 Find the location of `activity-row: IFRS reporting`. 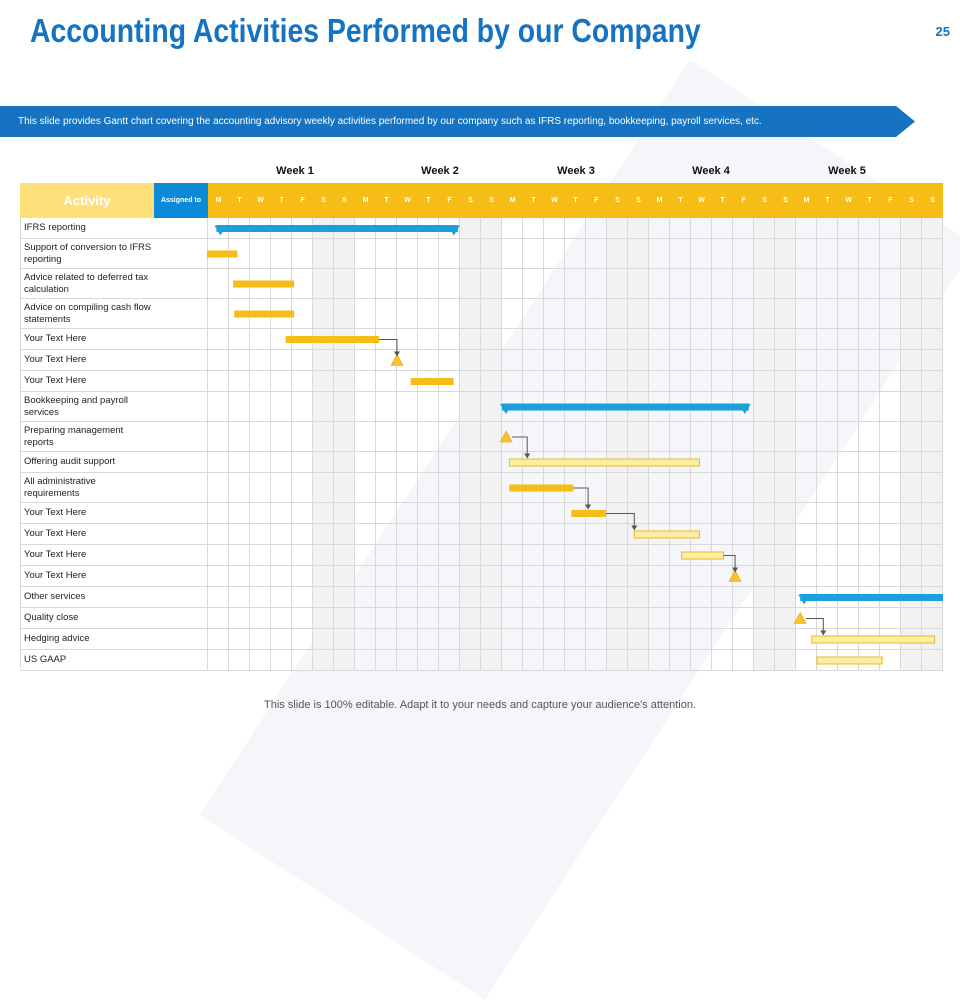

activity-row: IFRS reporting is located at coordinates (114, 228).